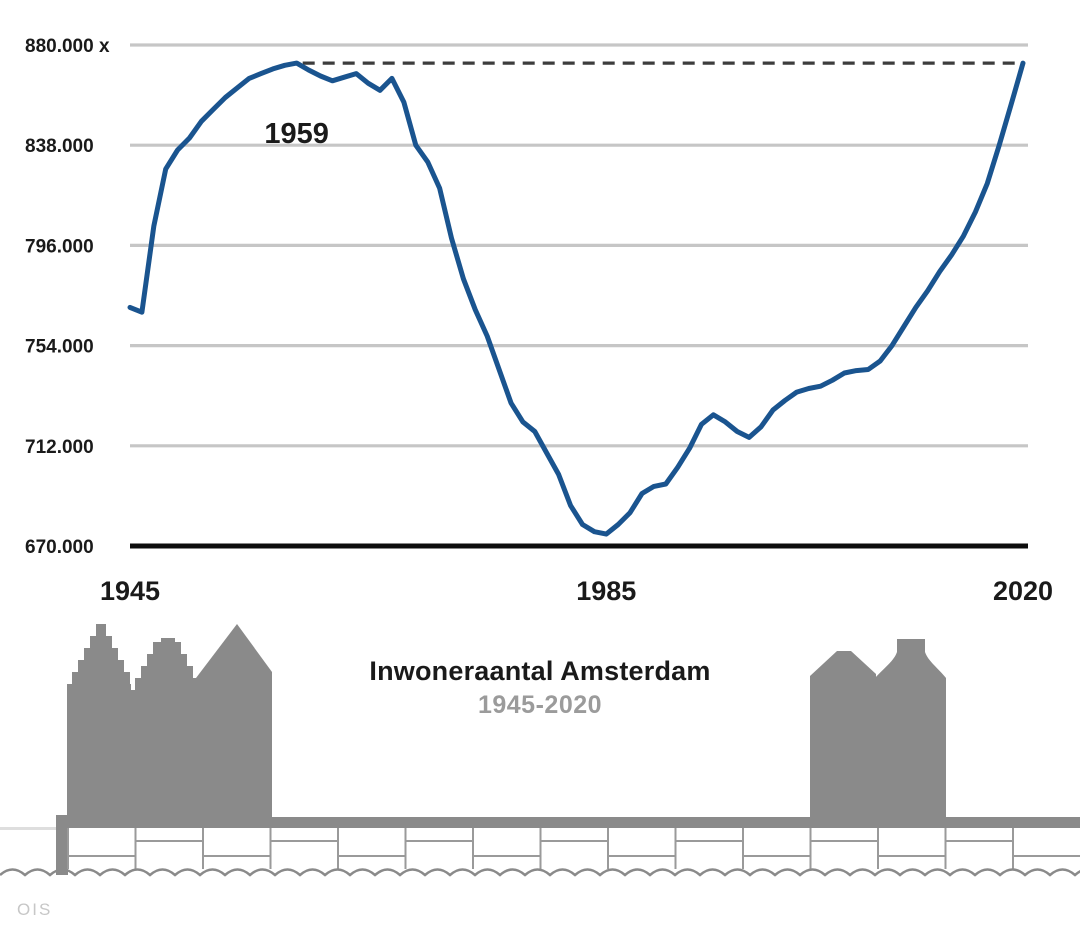  Describe the element at coordinates (35, 909) in the screenshot. I see `source-label: OIS` at that location.